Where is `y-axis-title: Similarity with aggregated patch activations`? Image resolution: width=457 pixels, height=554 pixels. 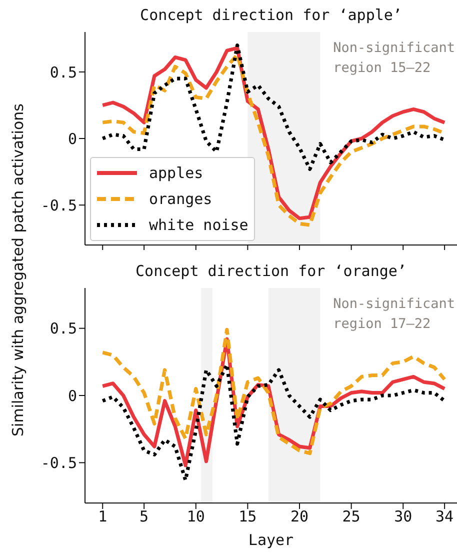 y-axis-title: Similarity with aggregated patch activations is located at coordinates (18, 270).